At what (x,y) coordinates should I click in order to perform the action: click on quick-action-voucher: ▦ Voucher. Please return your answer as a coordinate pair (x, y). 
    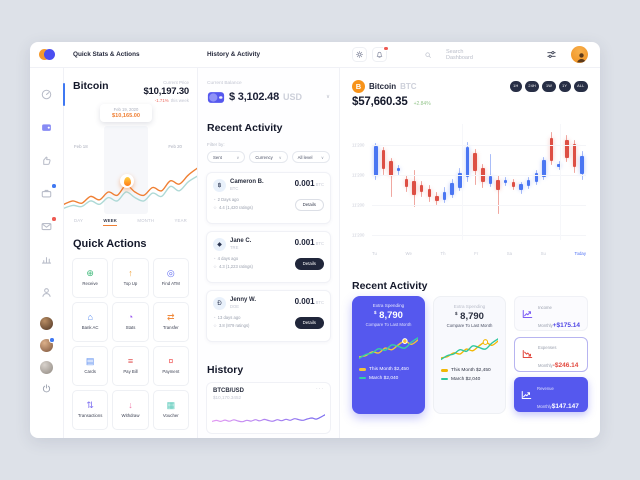
    Looking at the image, I should click on (170, 410).